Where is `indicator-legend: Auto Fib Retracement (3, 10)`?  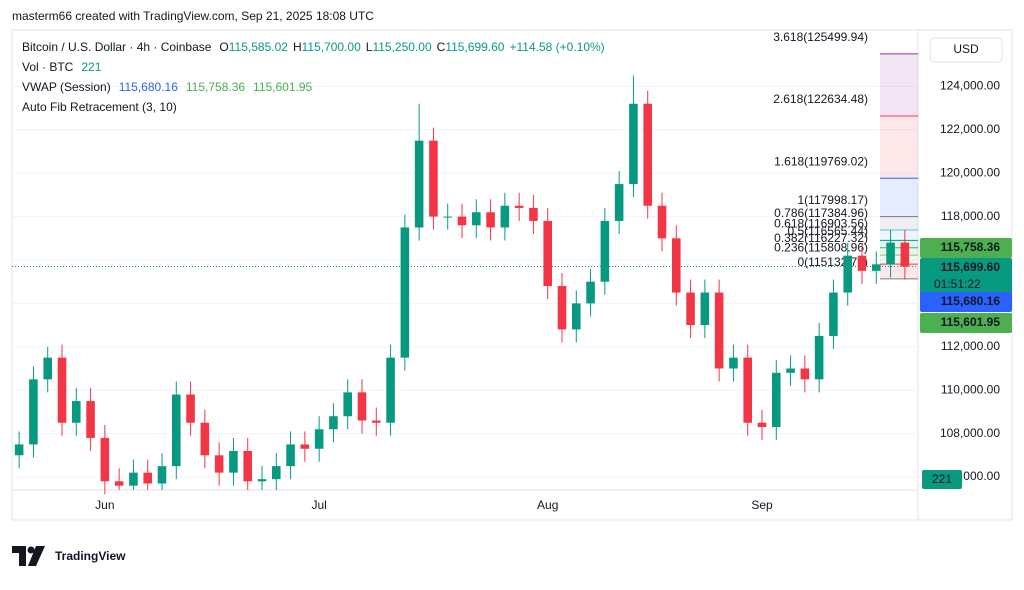
indicator-legend: Auto Fib Retracement (3, 10) is located at coordinates (99, 107).